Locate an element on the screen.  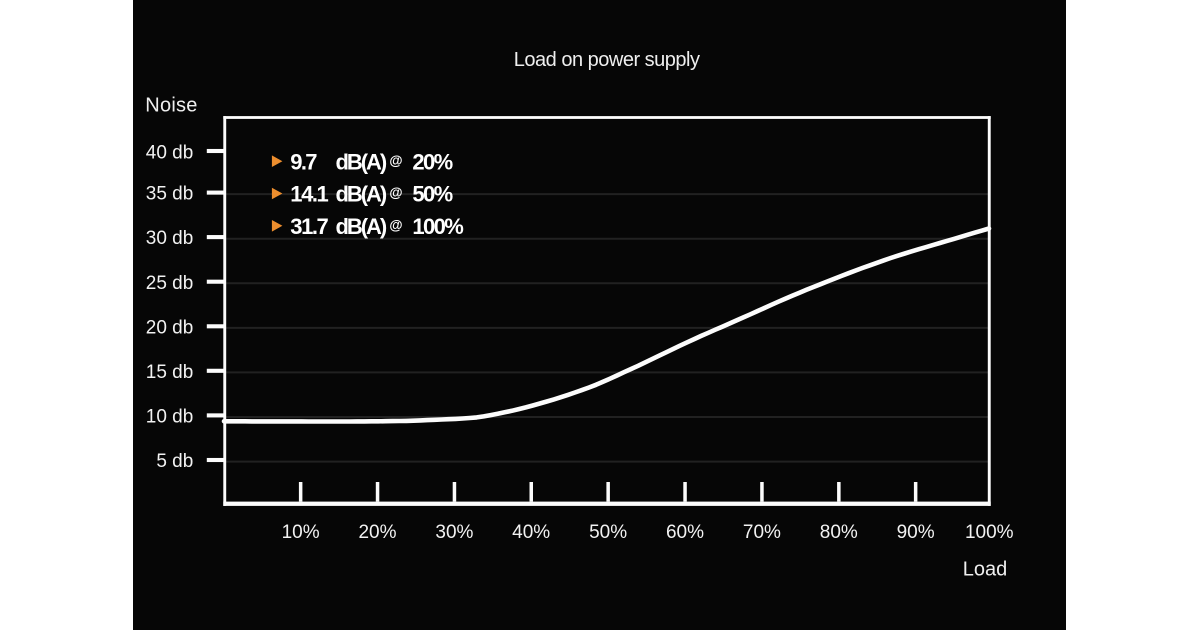
svg-text: 80% is located at coordinates (839, 532).